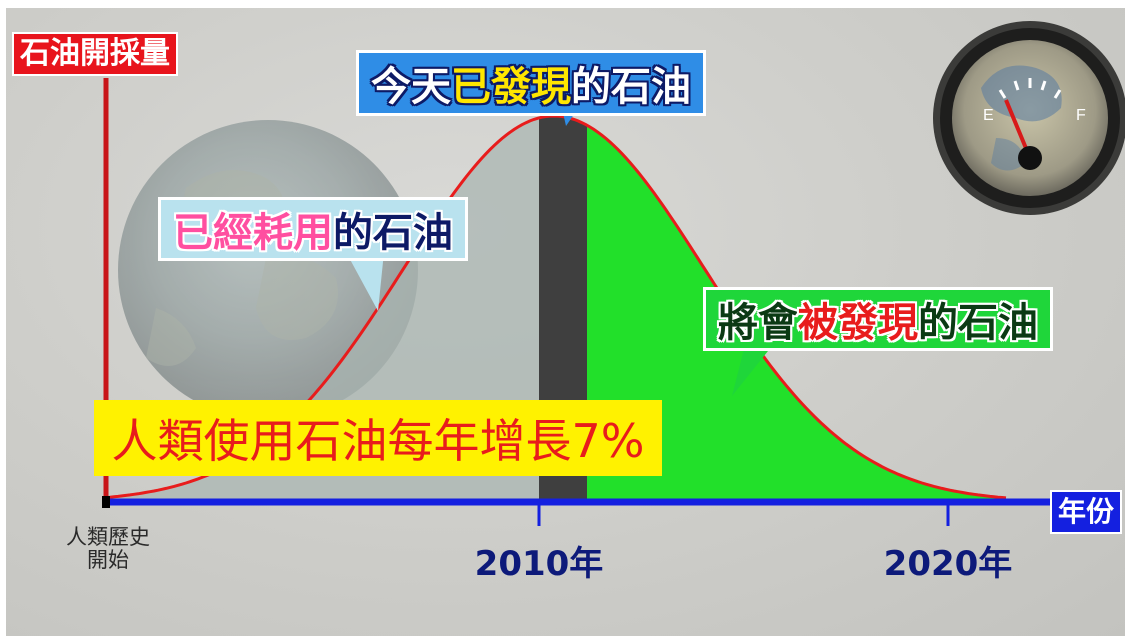 This screenshot has width=1131, height=642. I want to click on x-tick-label-2020: 2020年, so click(948, 564).